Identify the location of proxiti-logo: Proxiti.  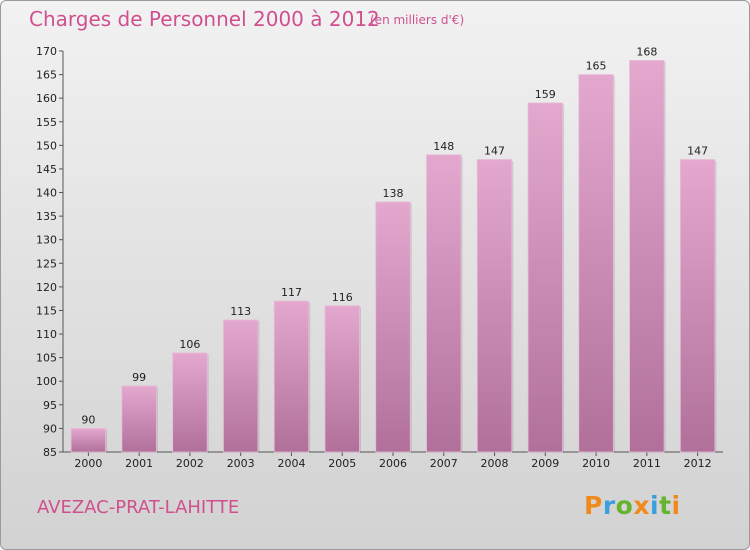
(632, 505).